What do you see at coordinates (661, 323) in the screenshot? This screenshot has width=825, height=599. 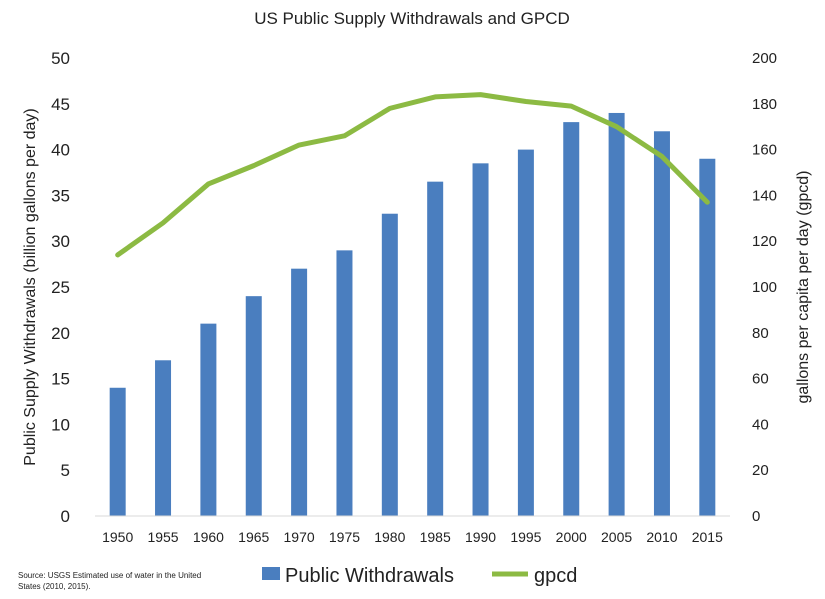 I see `bar-2010` at bounding box center [661, 323].